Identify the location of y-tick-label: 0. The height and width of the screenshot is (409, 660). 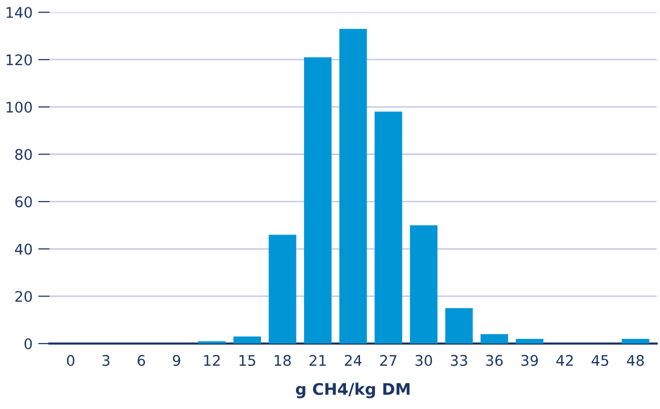
(28, 344).